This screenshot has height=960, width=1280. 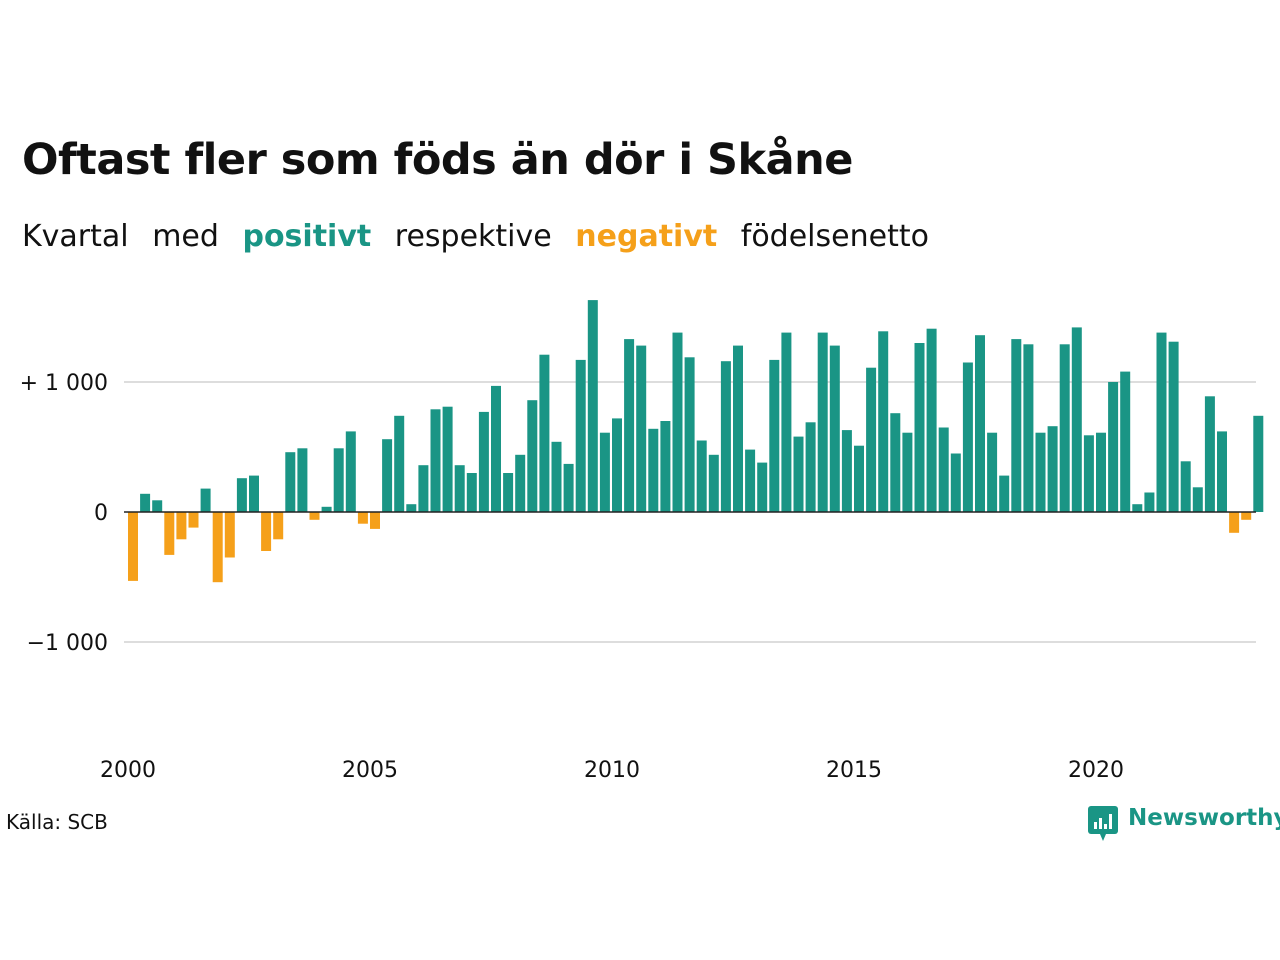 What do you see at coordinates (57, 822) in the screenshot?
I see `source-note: Källa: SCB` at bounding box center [57, 822].